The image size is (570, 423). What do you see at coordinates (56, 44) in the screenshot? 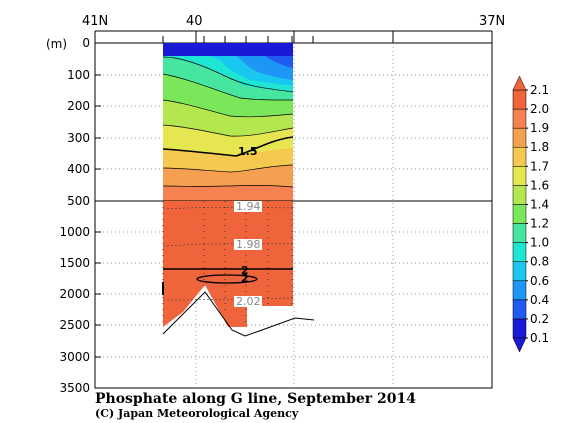
I see `y-unit-label: (m)` at bounding box center [56, 44].